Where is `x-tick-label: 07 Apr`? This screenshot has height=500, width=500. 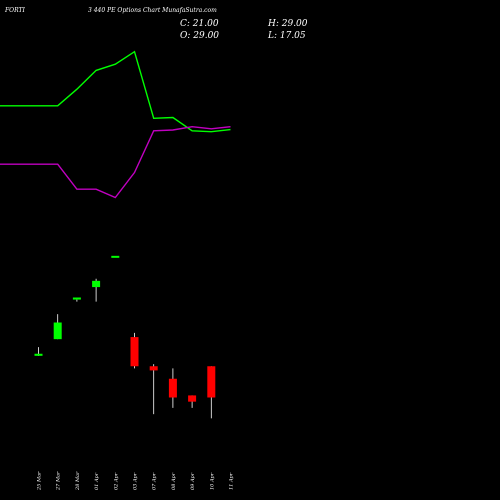 x-tick-label: 07 Apr is located at coordinates (155, 481).